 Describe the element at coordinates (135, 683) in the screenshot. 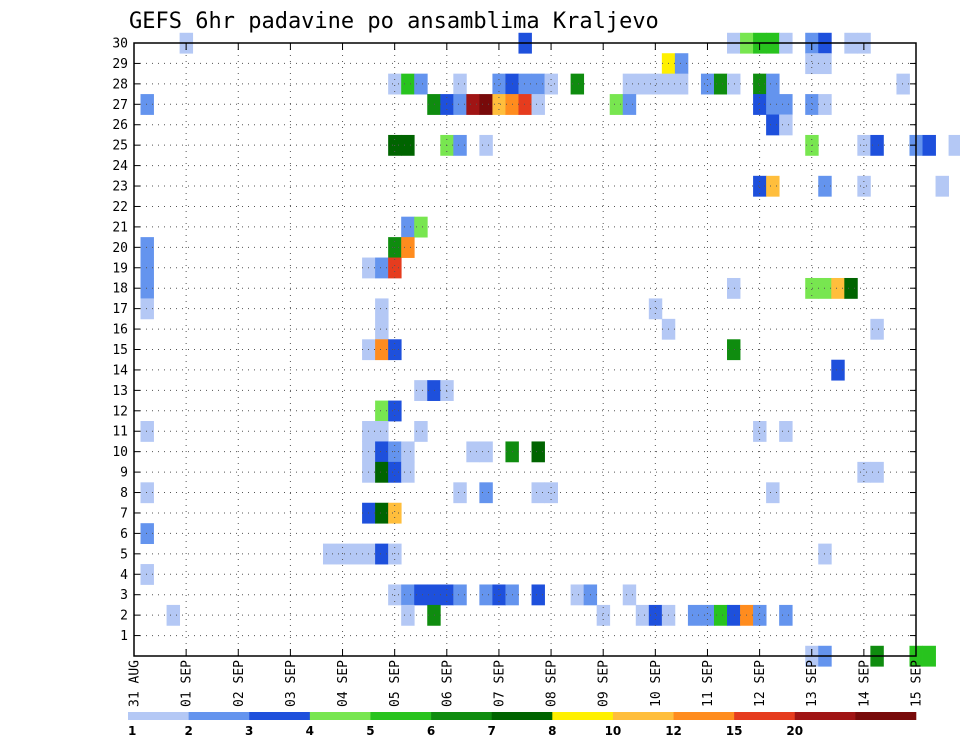

I see `x-tick-label: 31 AUG` at that location.